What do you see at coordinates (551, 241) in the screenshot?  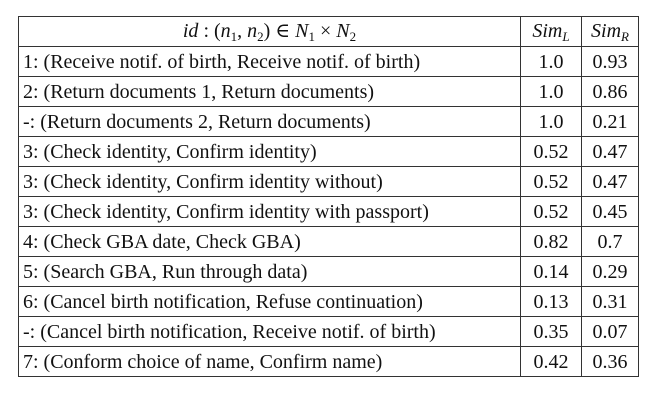 I see `row-sim-l-cell: 0.82` at bounding box center [551, 241].